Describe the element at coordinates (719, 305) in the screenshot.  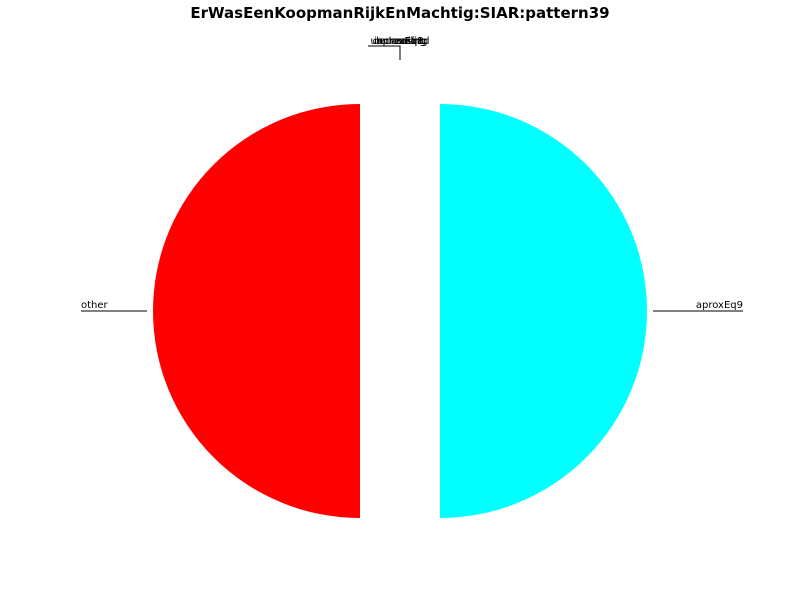
I see `pie-label-aproxeq9: aproxEq9` at that location.